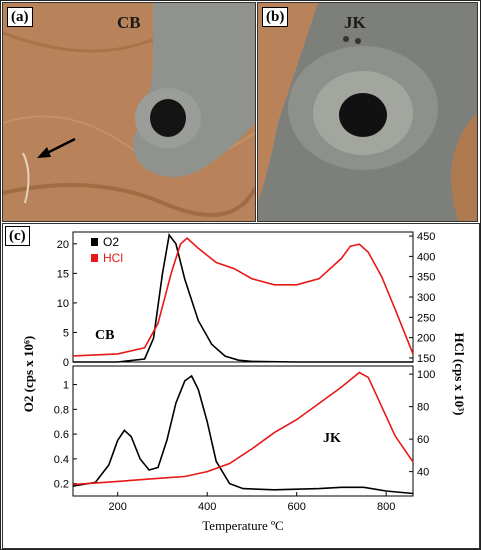  Describe the element at coordinates (129, 22) in the screenshot. I see `panel-a-title: CB` at that location.